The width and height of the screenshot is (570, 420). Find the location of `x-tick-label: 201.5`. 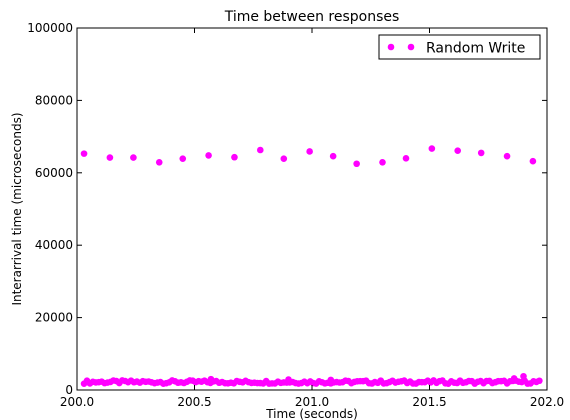

x-tick-label: 201.5 is located at coordinates (429, 402).